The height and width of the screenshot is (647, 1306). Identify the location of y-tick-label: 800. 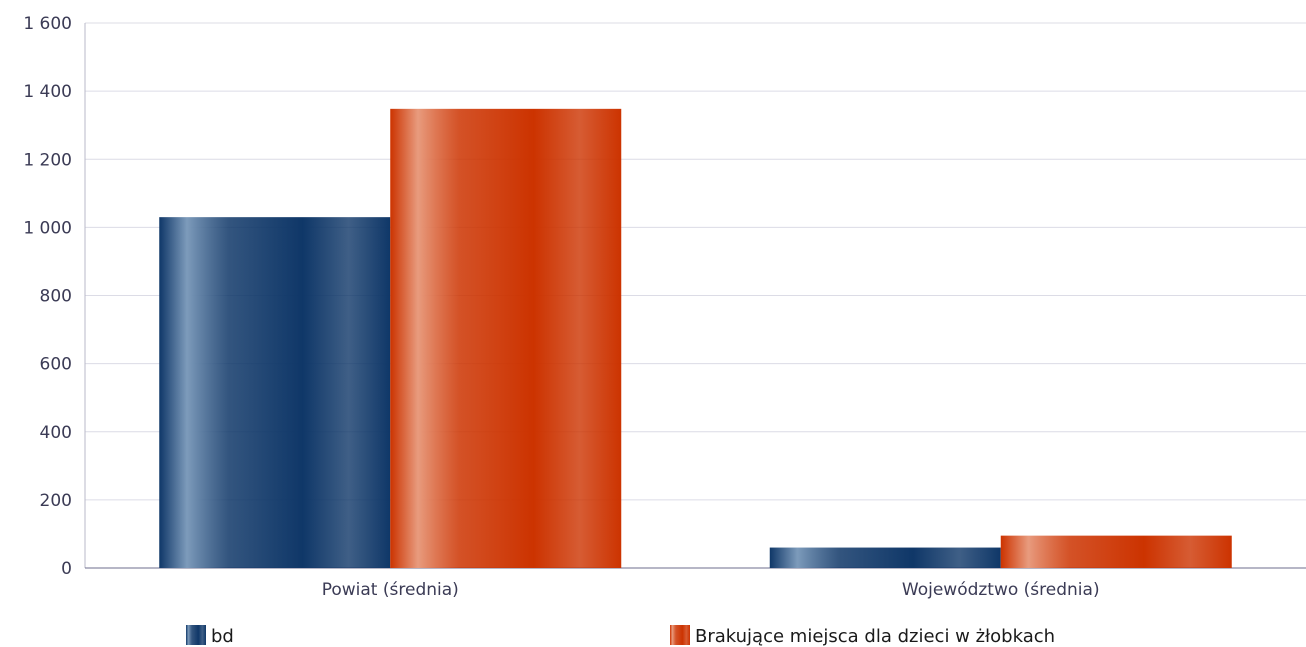
(56, 297).